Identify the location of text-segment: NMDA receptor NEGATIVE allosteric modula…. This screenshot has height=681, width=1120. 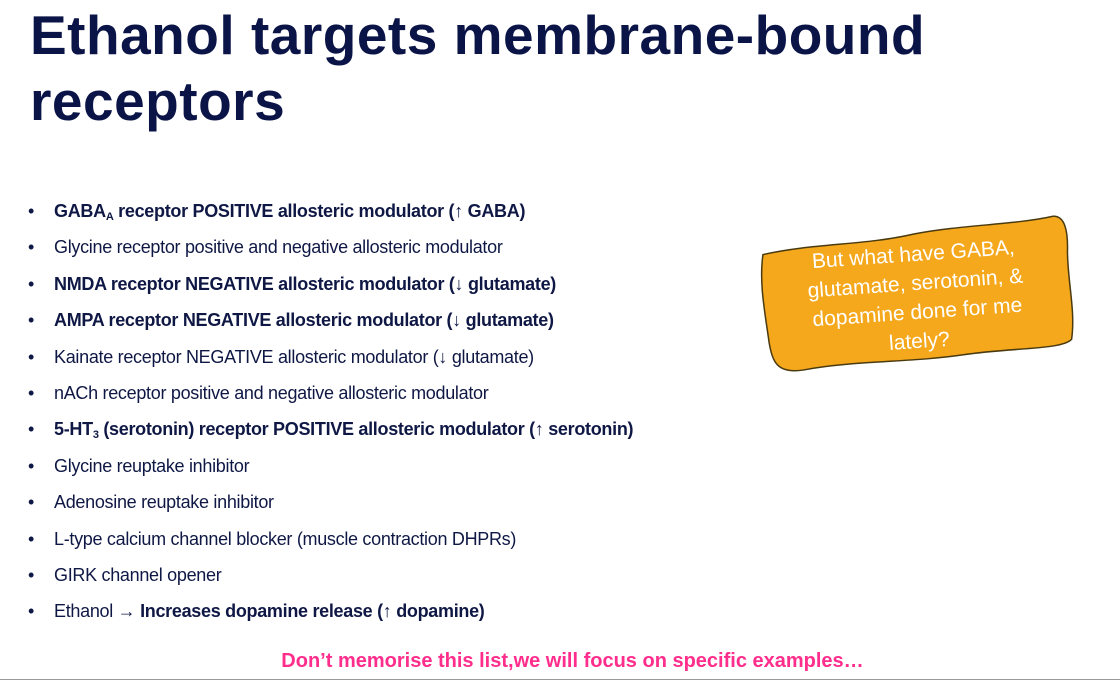
(305, 283).